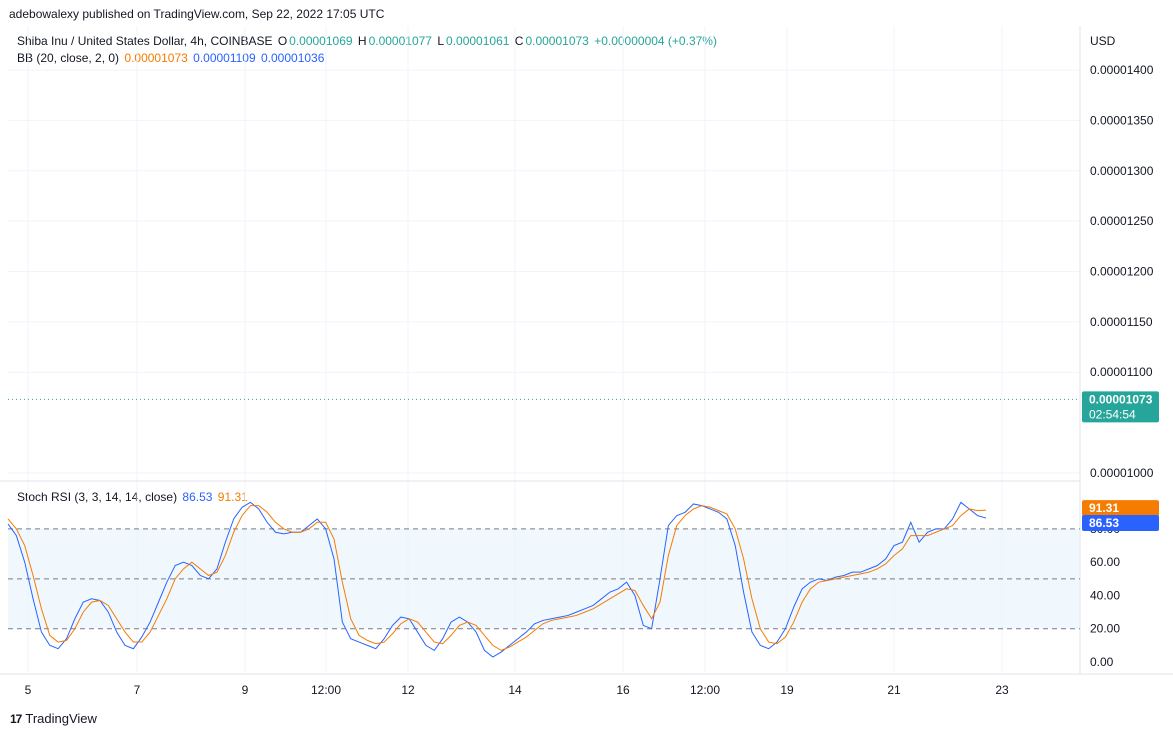 The width and height of the screenshot is (1173, 738). I want to click on price-axis-label: 0.00001300, so click(1122, 171).